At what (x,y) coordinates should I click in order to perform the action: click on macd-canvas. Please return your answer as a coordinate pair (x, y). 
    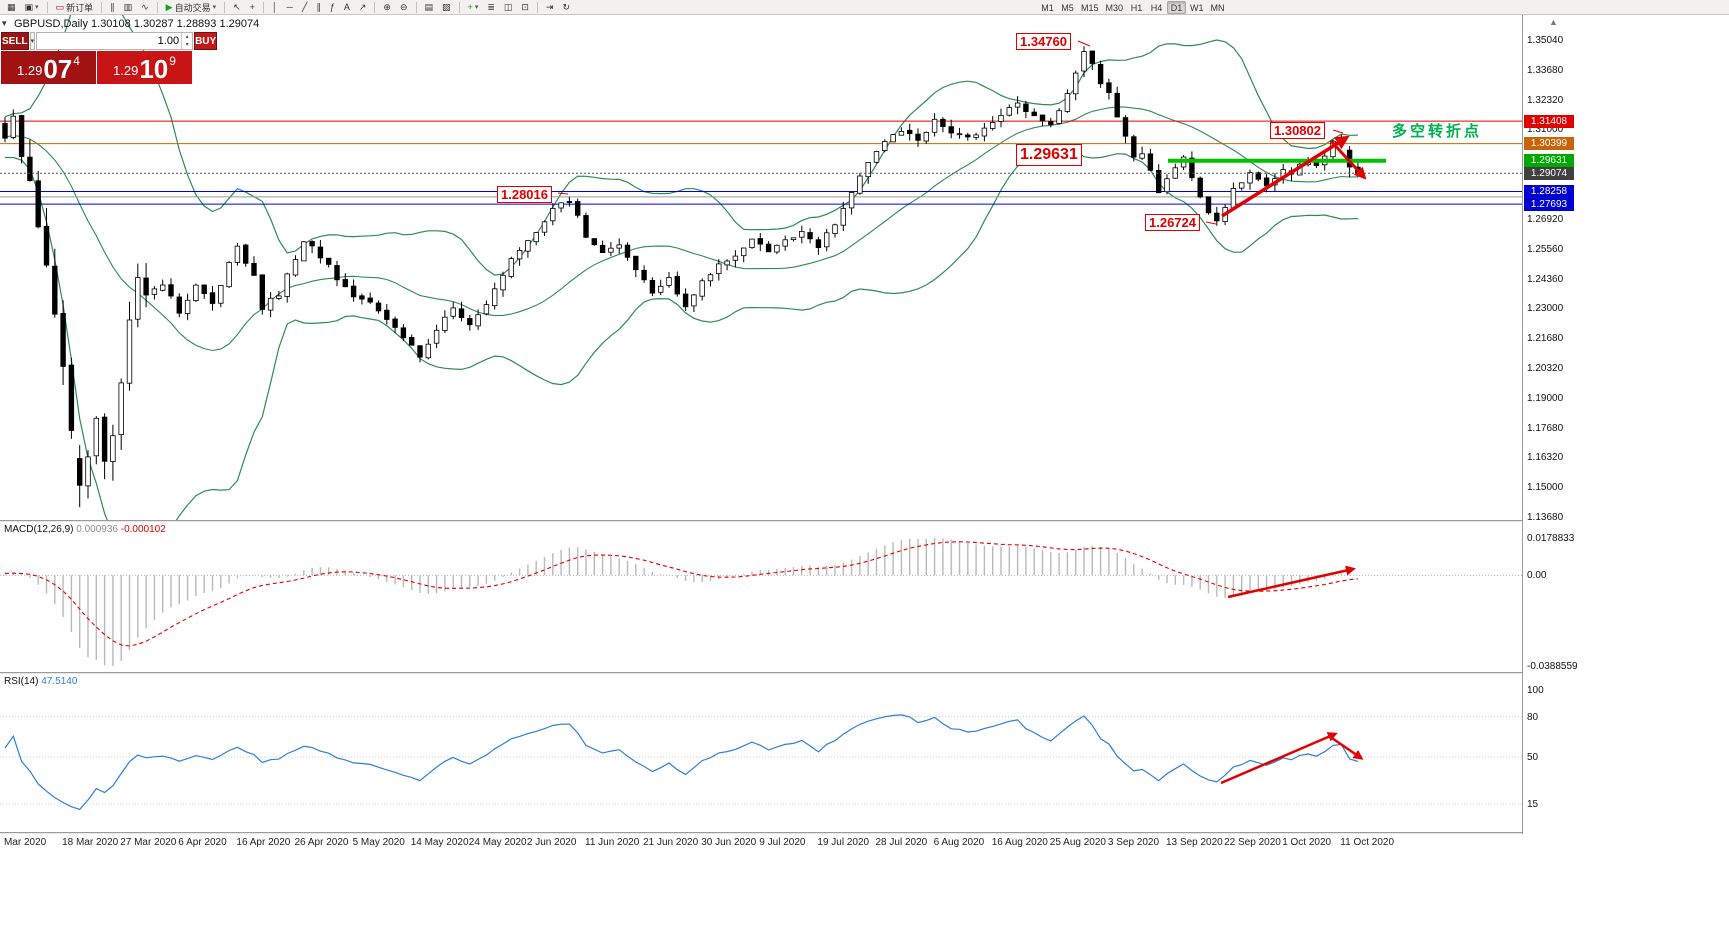
    Looking at the image, I should click on (761, 597).